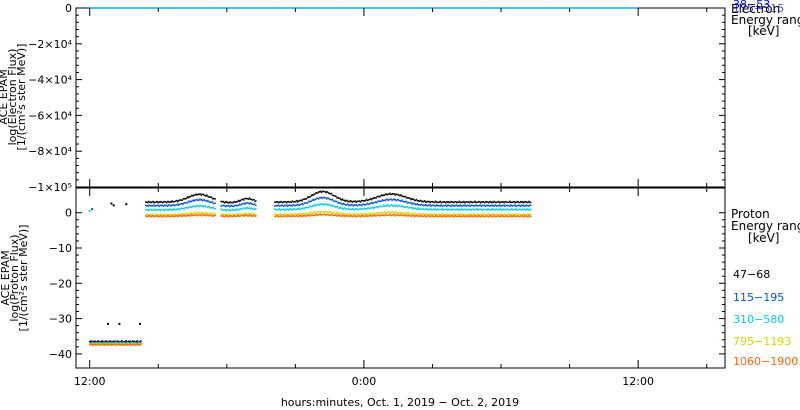 This screenshot has height=410, width=800. Describe the element at coordinates (364, 381) in the screenshot. I see `x-tick-label: 0:00` at that location.